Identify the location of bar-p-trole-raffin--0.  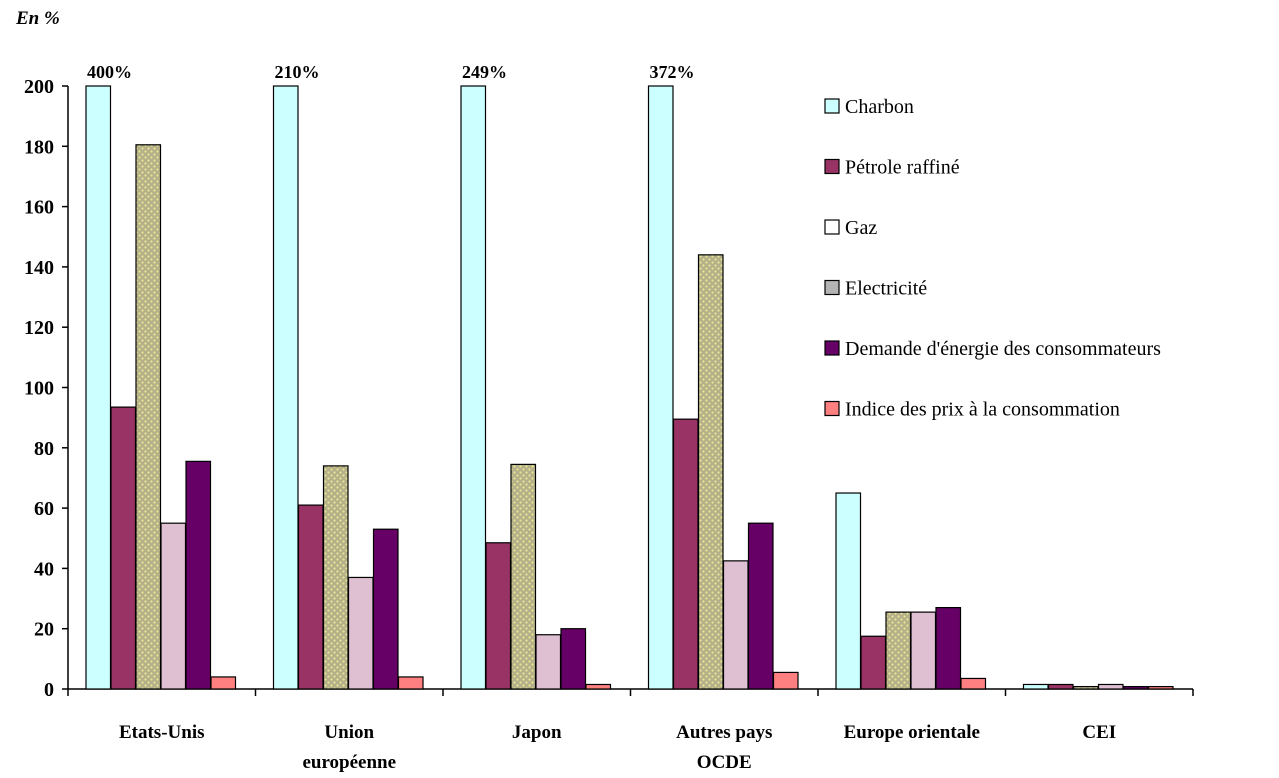
(123, 548).